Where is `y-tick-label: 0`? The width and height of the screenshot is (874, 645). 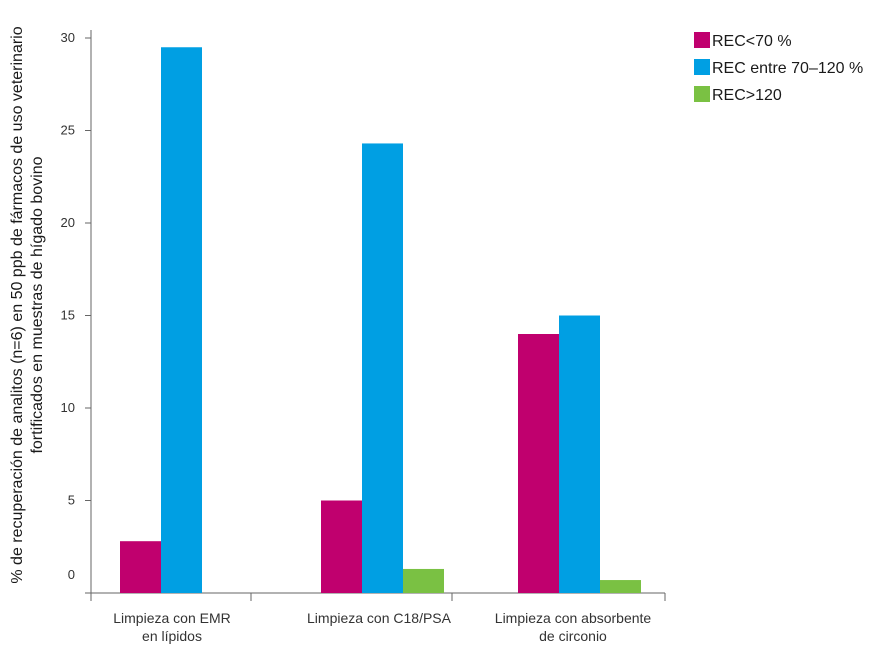 y-tick-label: 0 is located at coordinates (71, 574).